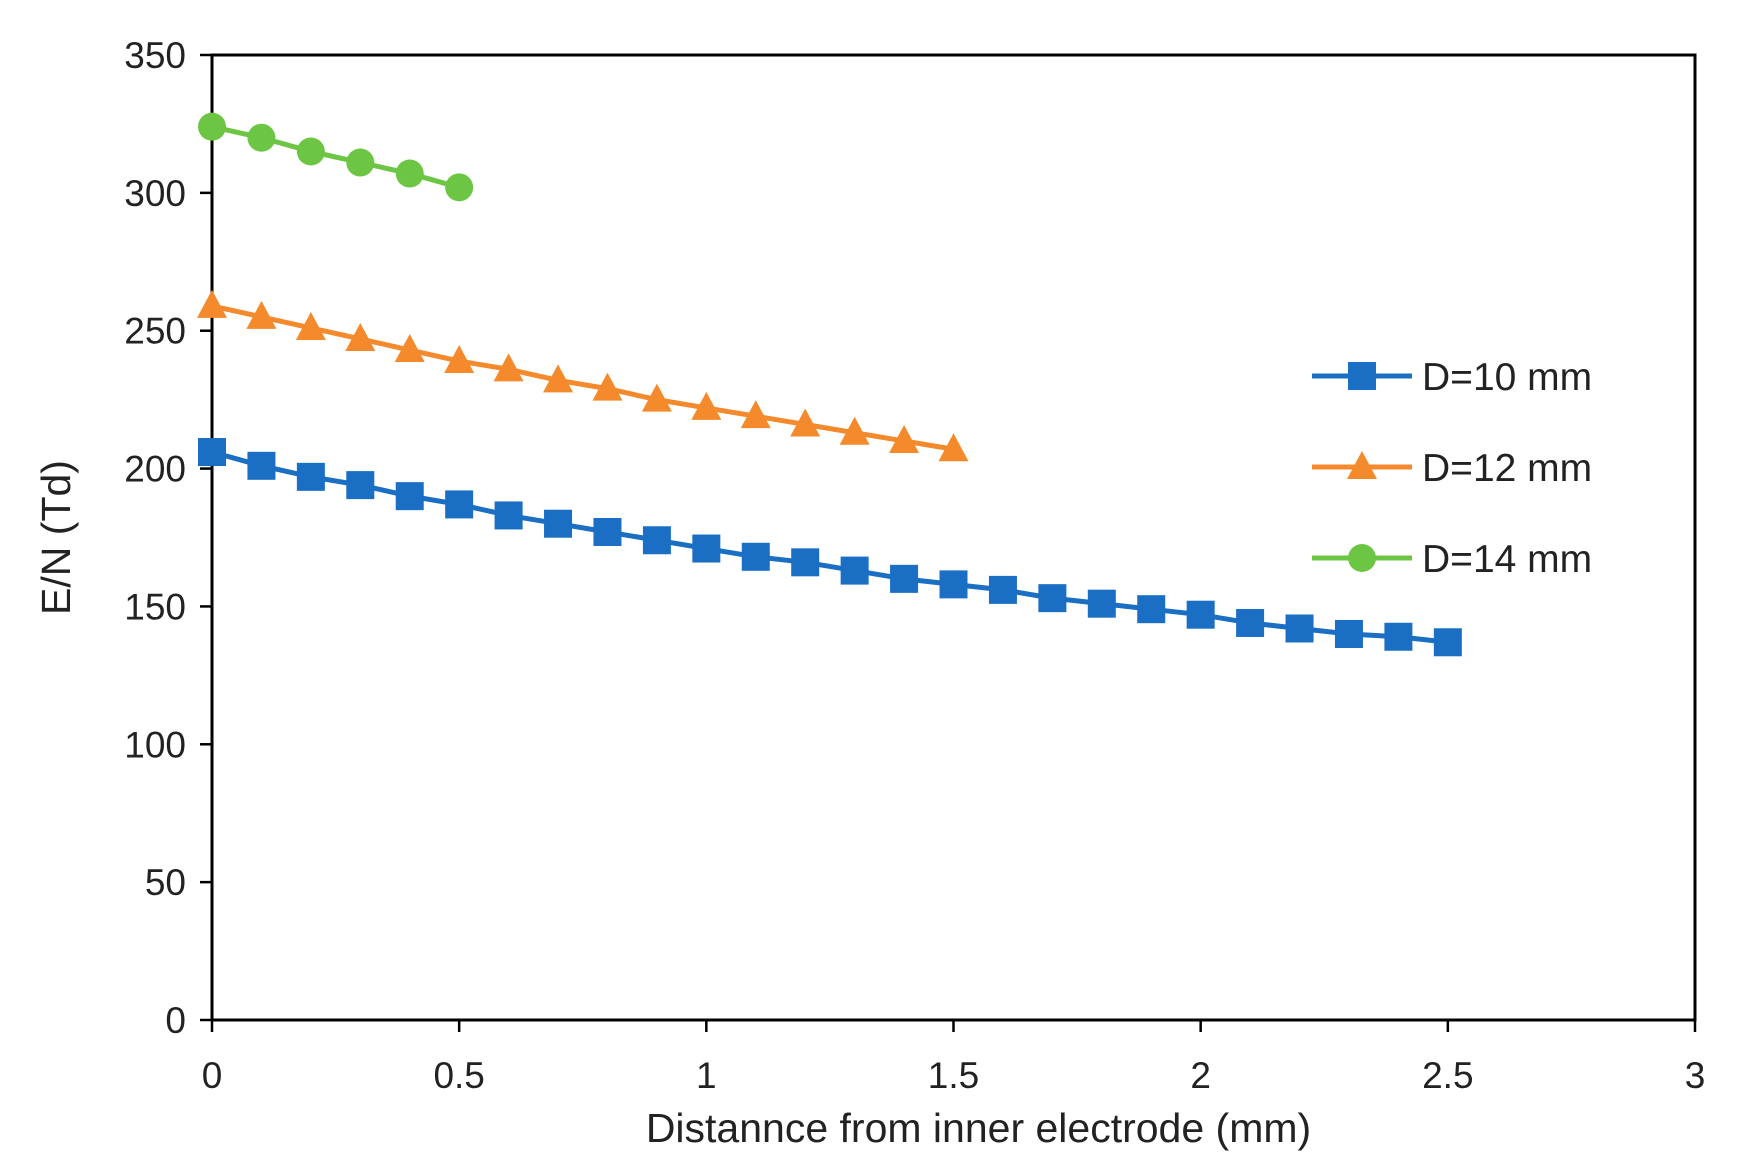 The height and width of the screenshot is (1168, 1737). What do you see at coordinates (706, 1075) in the screenshot?
I see `x-tick-label: 1` at bounding box center [706, 1075].